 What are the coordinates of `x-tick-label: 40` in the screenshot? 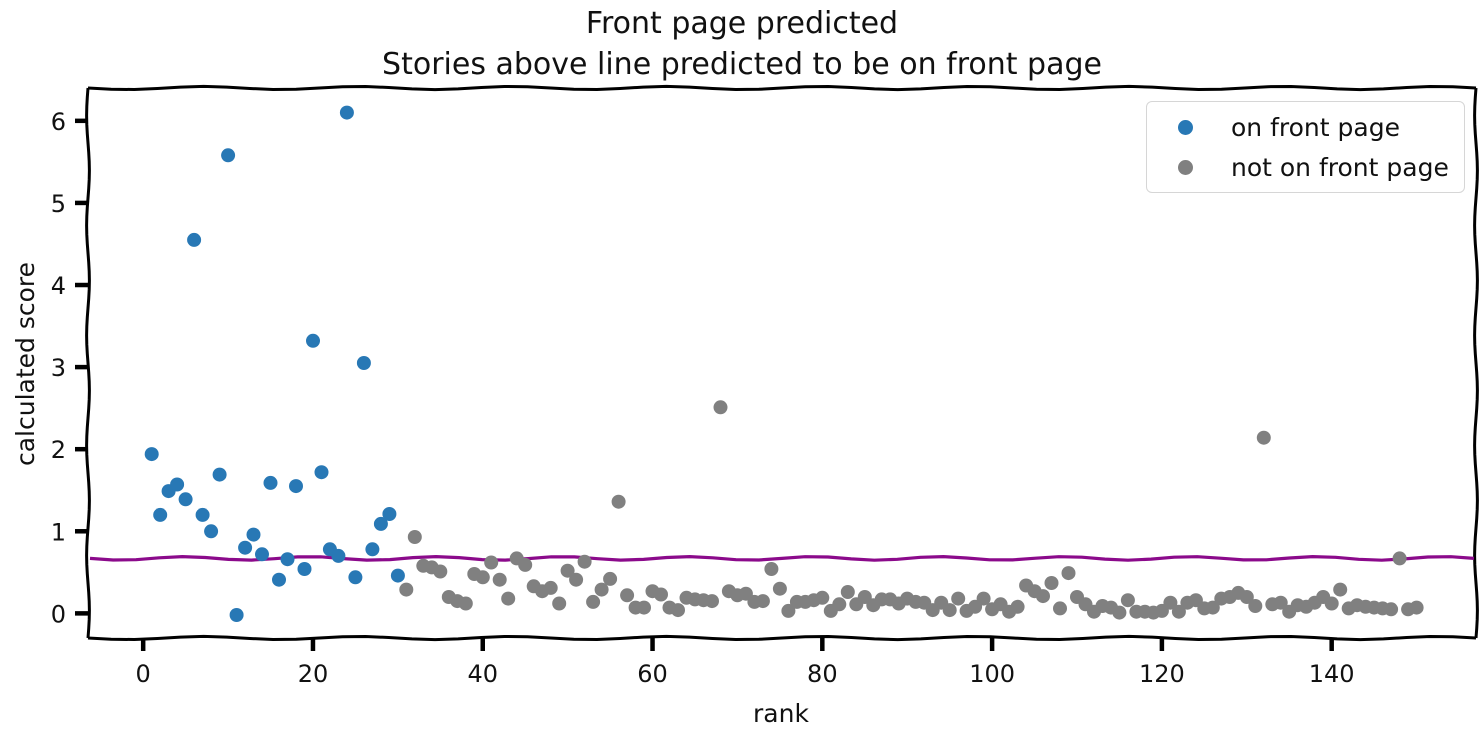 It's located at (482, 674).